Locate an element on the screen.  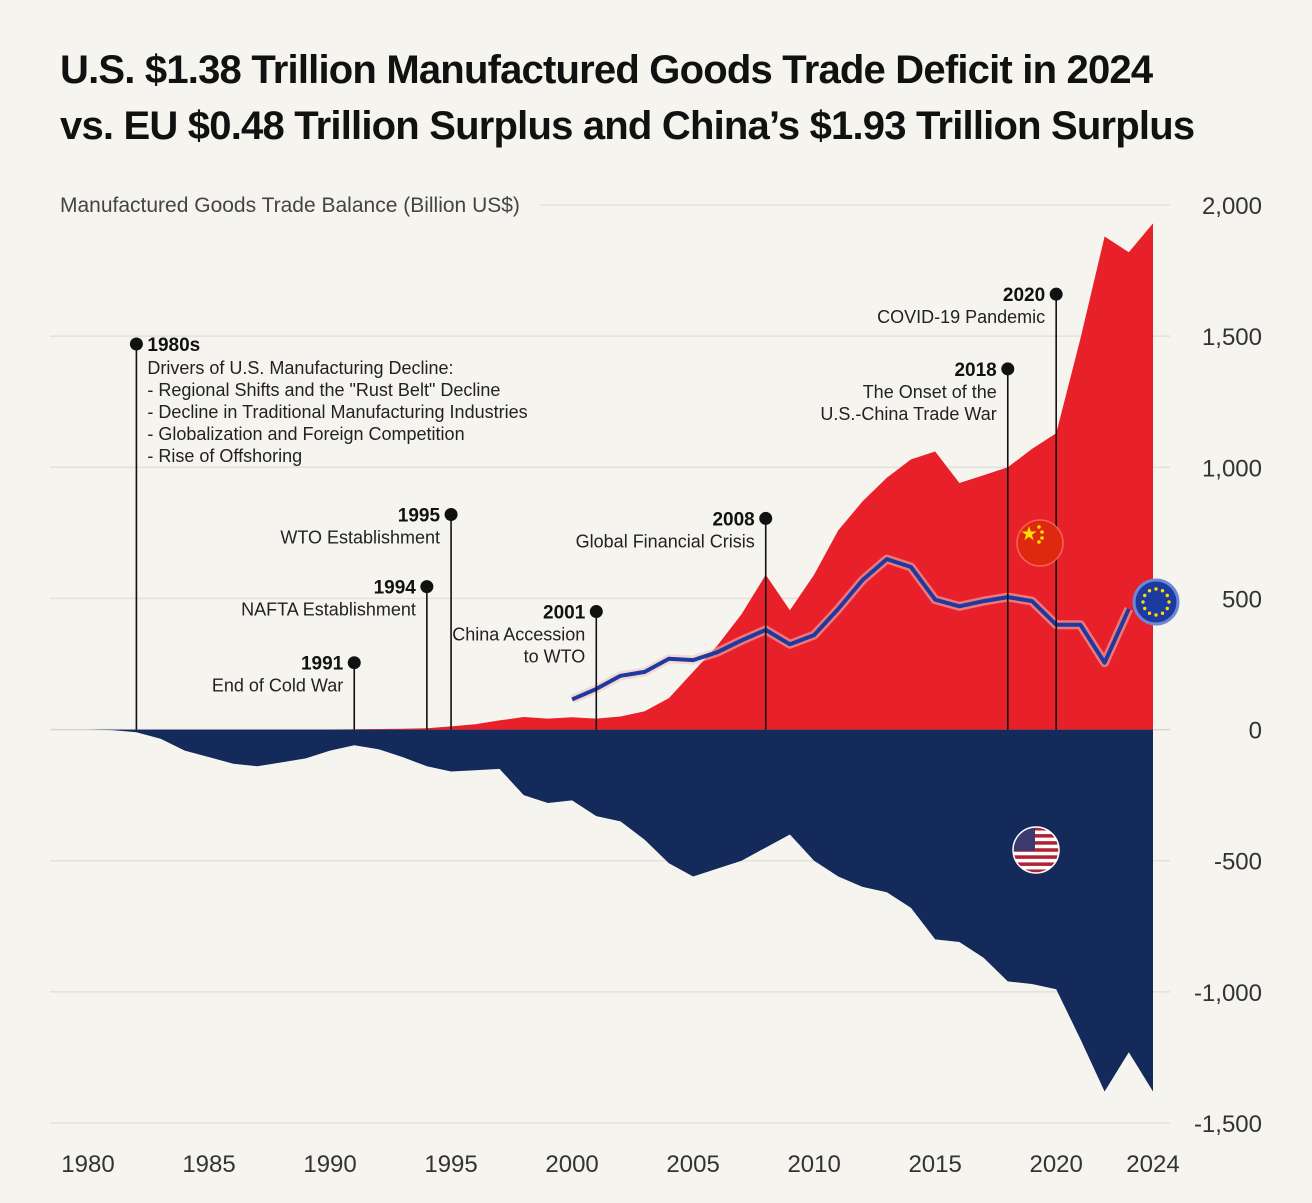
y-axis-ticks: 2,000 1,500 1,000 500 0 -500 -1,000 -1,500 is located at coordinates (1228, 665).